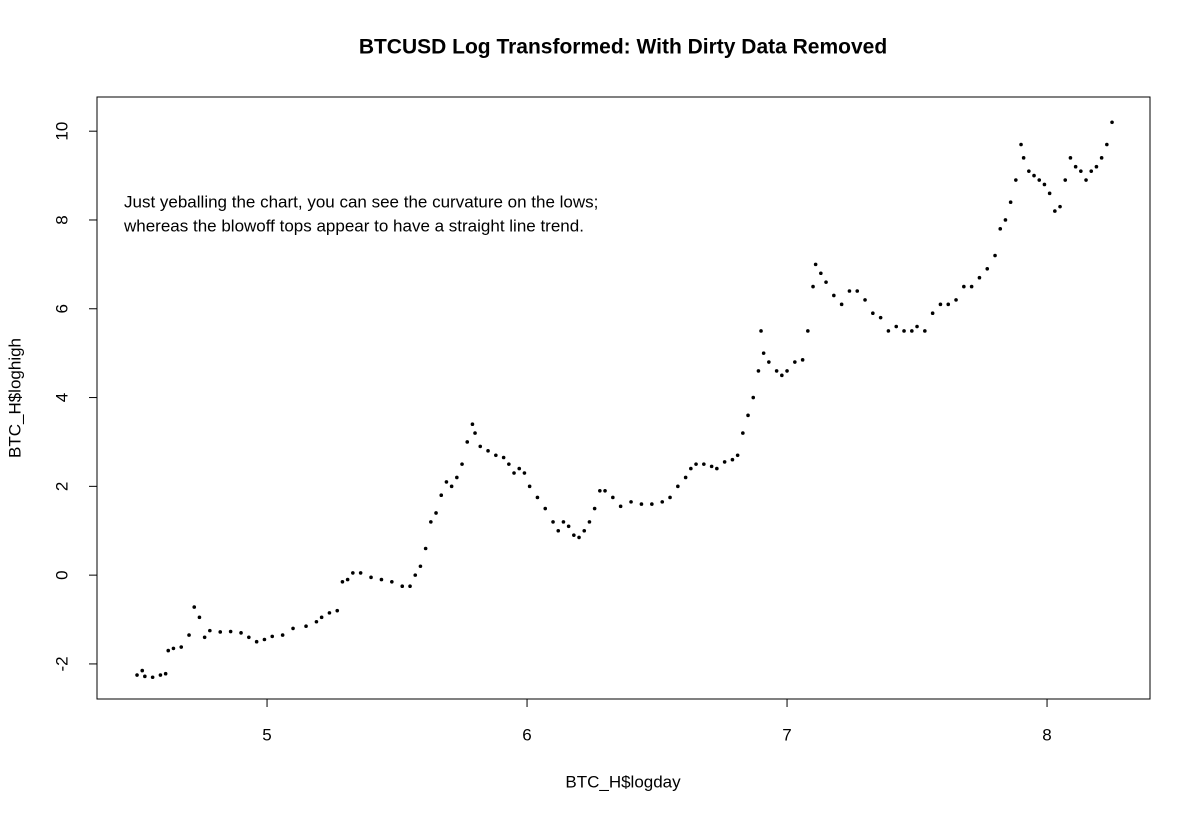 The image size is (1200, 820). Describe the element at coordinates (1046, 734) in the screenshot. I see `x-tick-label: 8` at that location.